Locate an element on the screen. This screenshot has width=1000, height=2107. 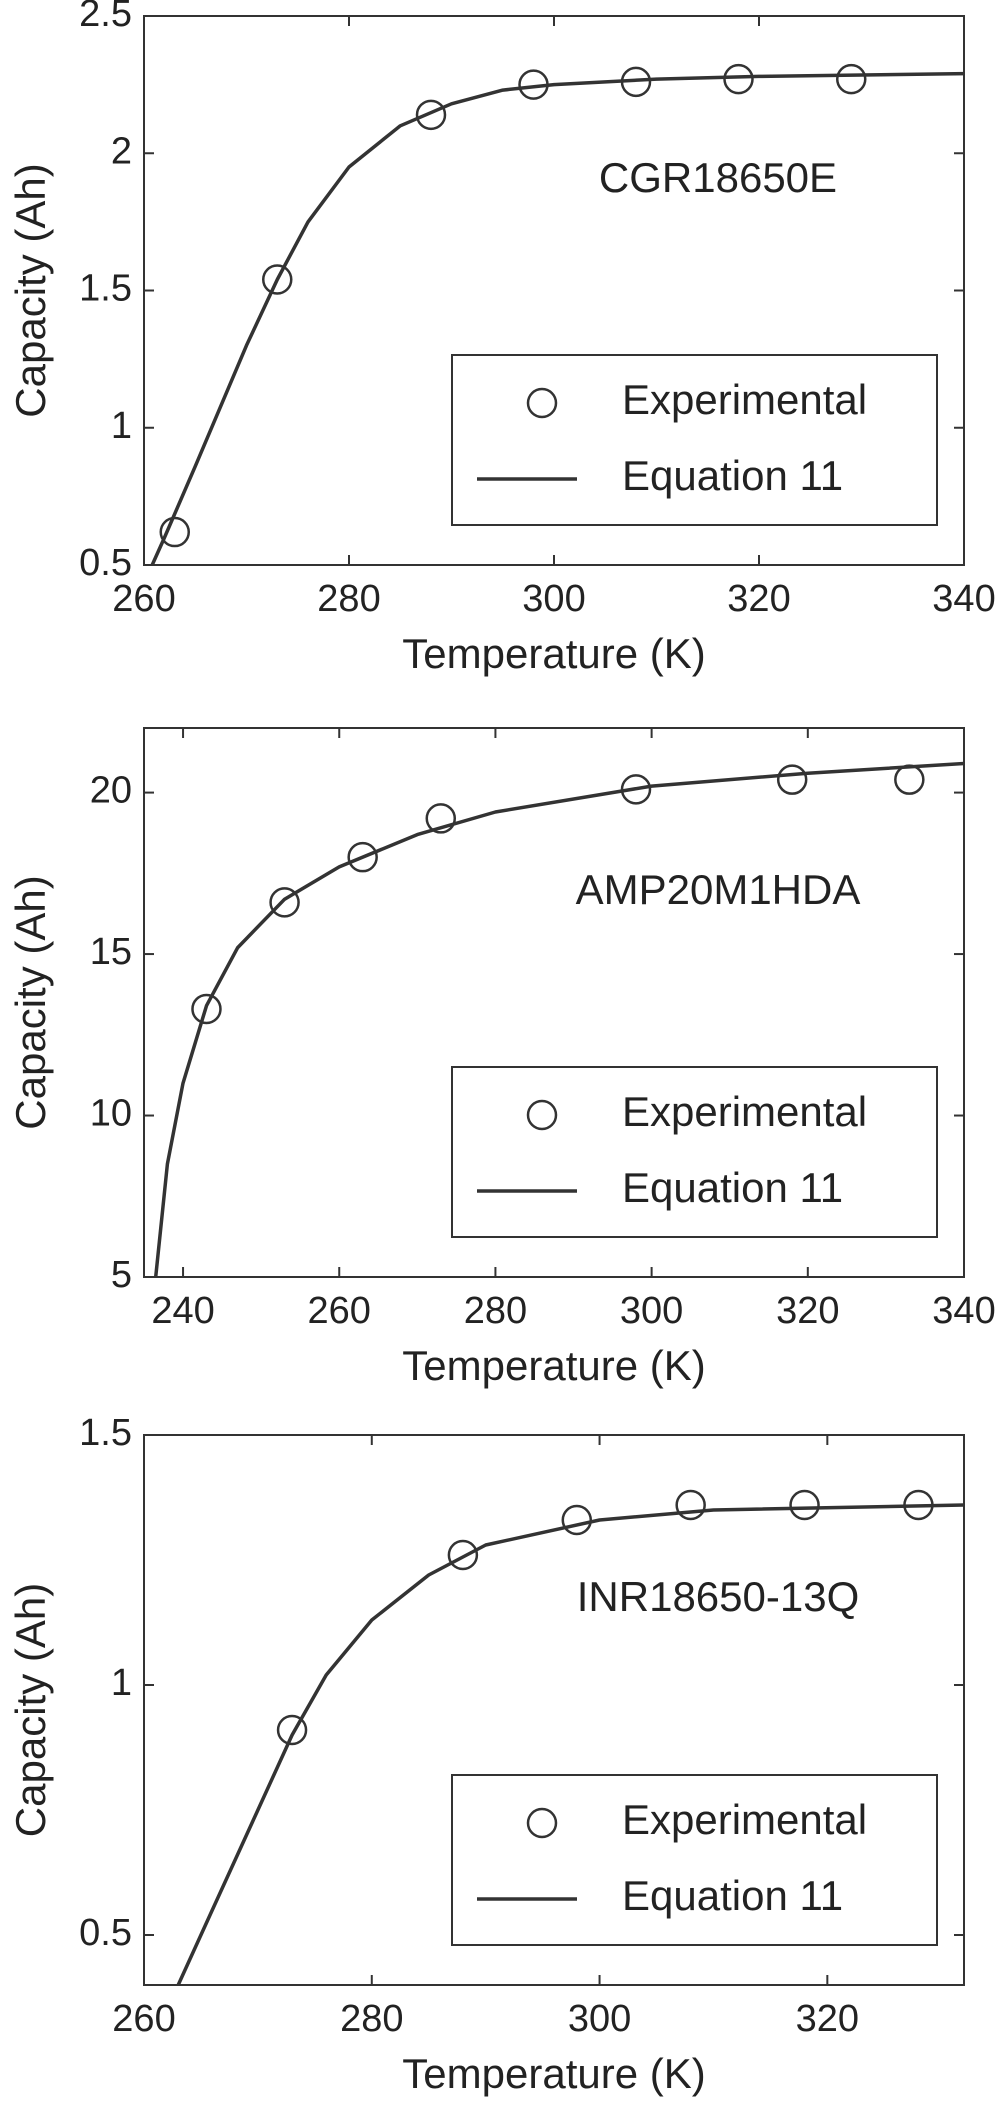
annotation: INR18650-13Q is located at coordinates (718, 1596).